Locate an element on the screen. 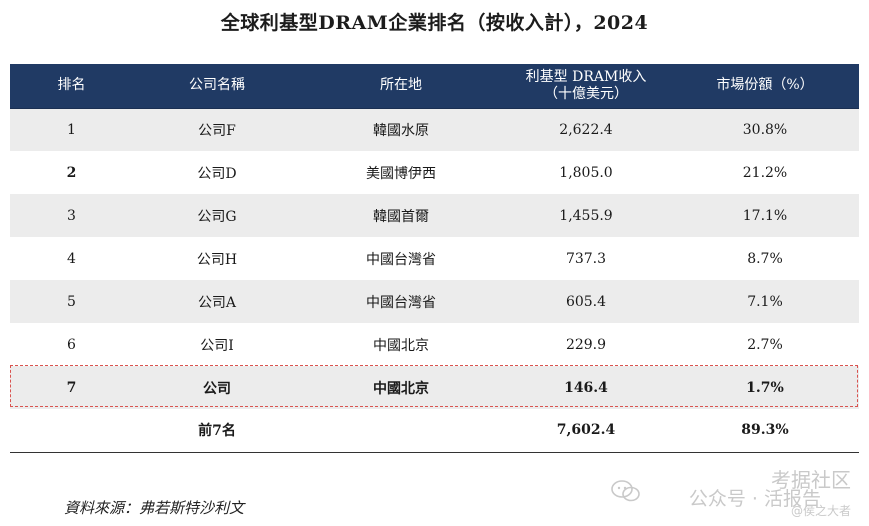  table-row: 2 公司D 美國博伊西 1,805.0 21.2% is located at coordinates (434, 172).